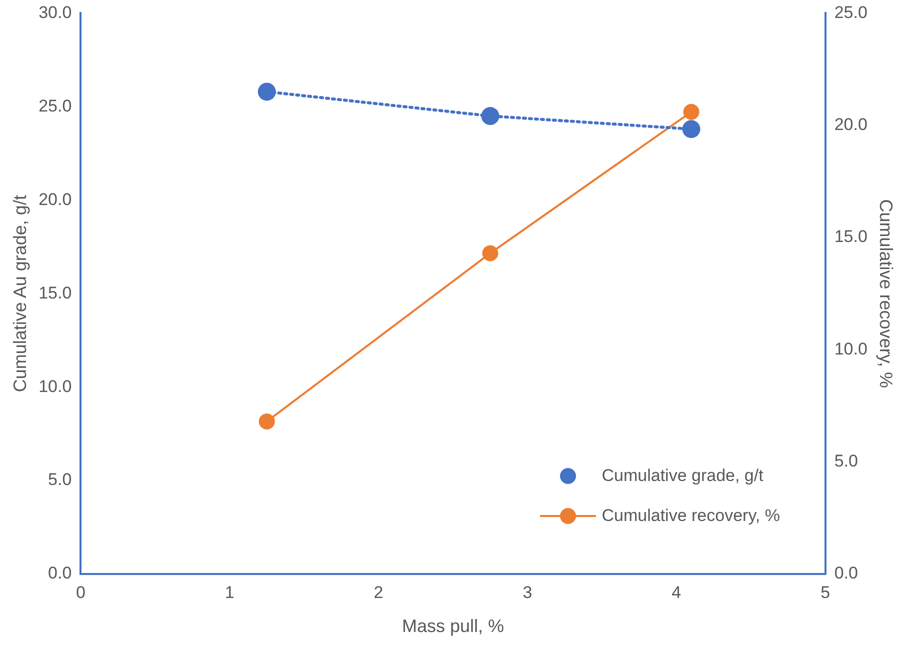 The width and height of the screenshot is (910, 646). What do you see at coordinates (20, 293) in the screenshot?
I see `y-axis-title: Cumulative Au grade, g/t` at bounding box center [20, 293].